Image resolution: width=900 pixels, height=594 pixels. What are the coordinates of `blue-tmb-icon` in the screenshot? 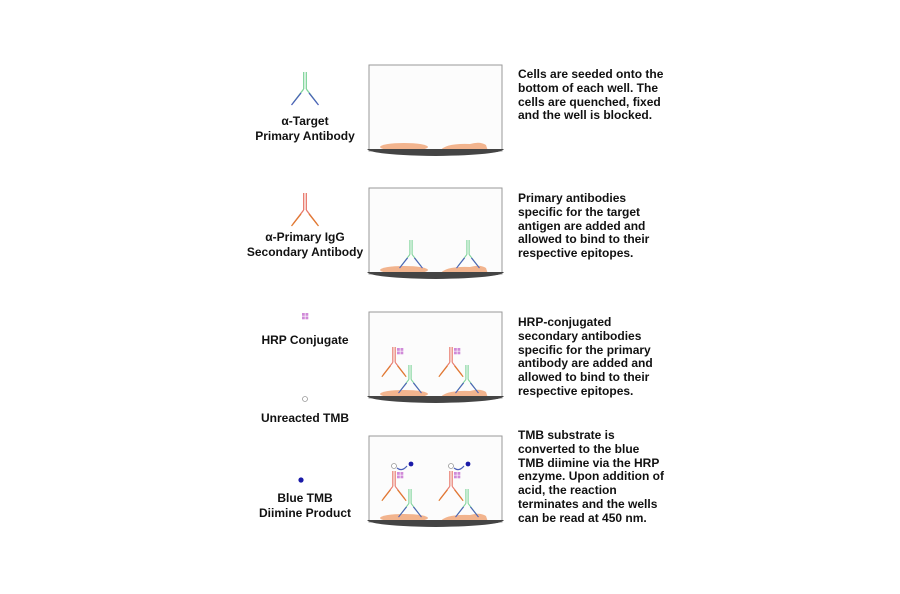 It's located at (301, 480).